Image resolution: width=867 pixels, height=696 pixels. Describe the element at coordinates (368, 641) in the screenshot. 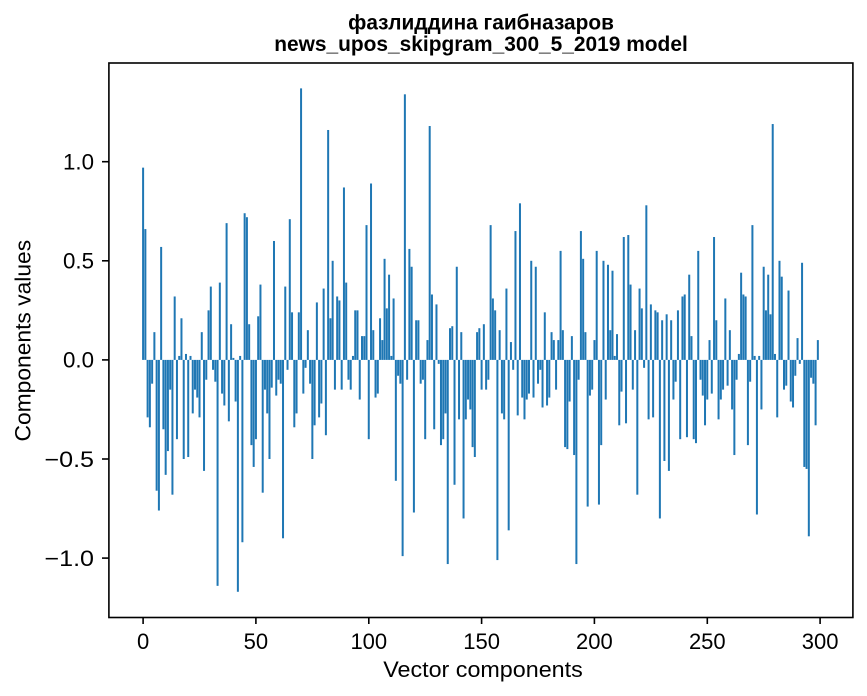

I see `svg-text: 100` at that location.